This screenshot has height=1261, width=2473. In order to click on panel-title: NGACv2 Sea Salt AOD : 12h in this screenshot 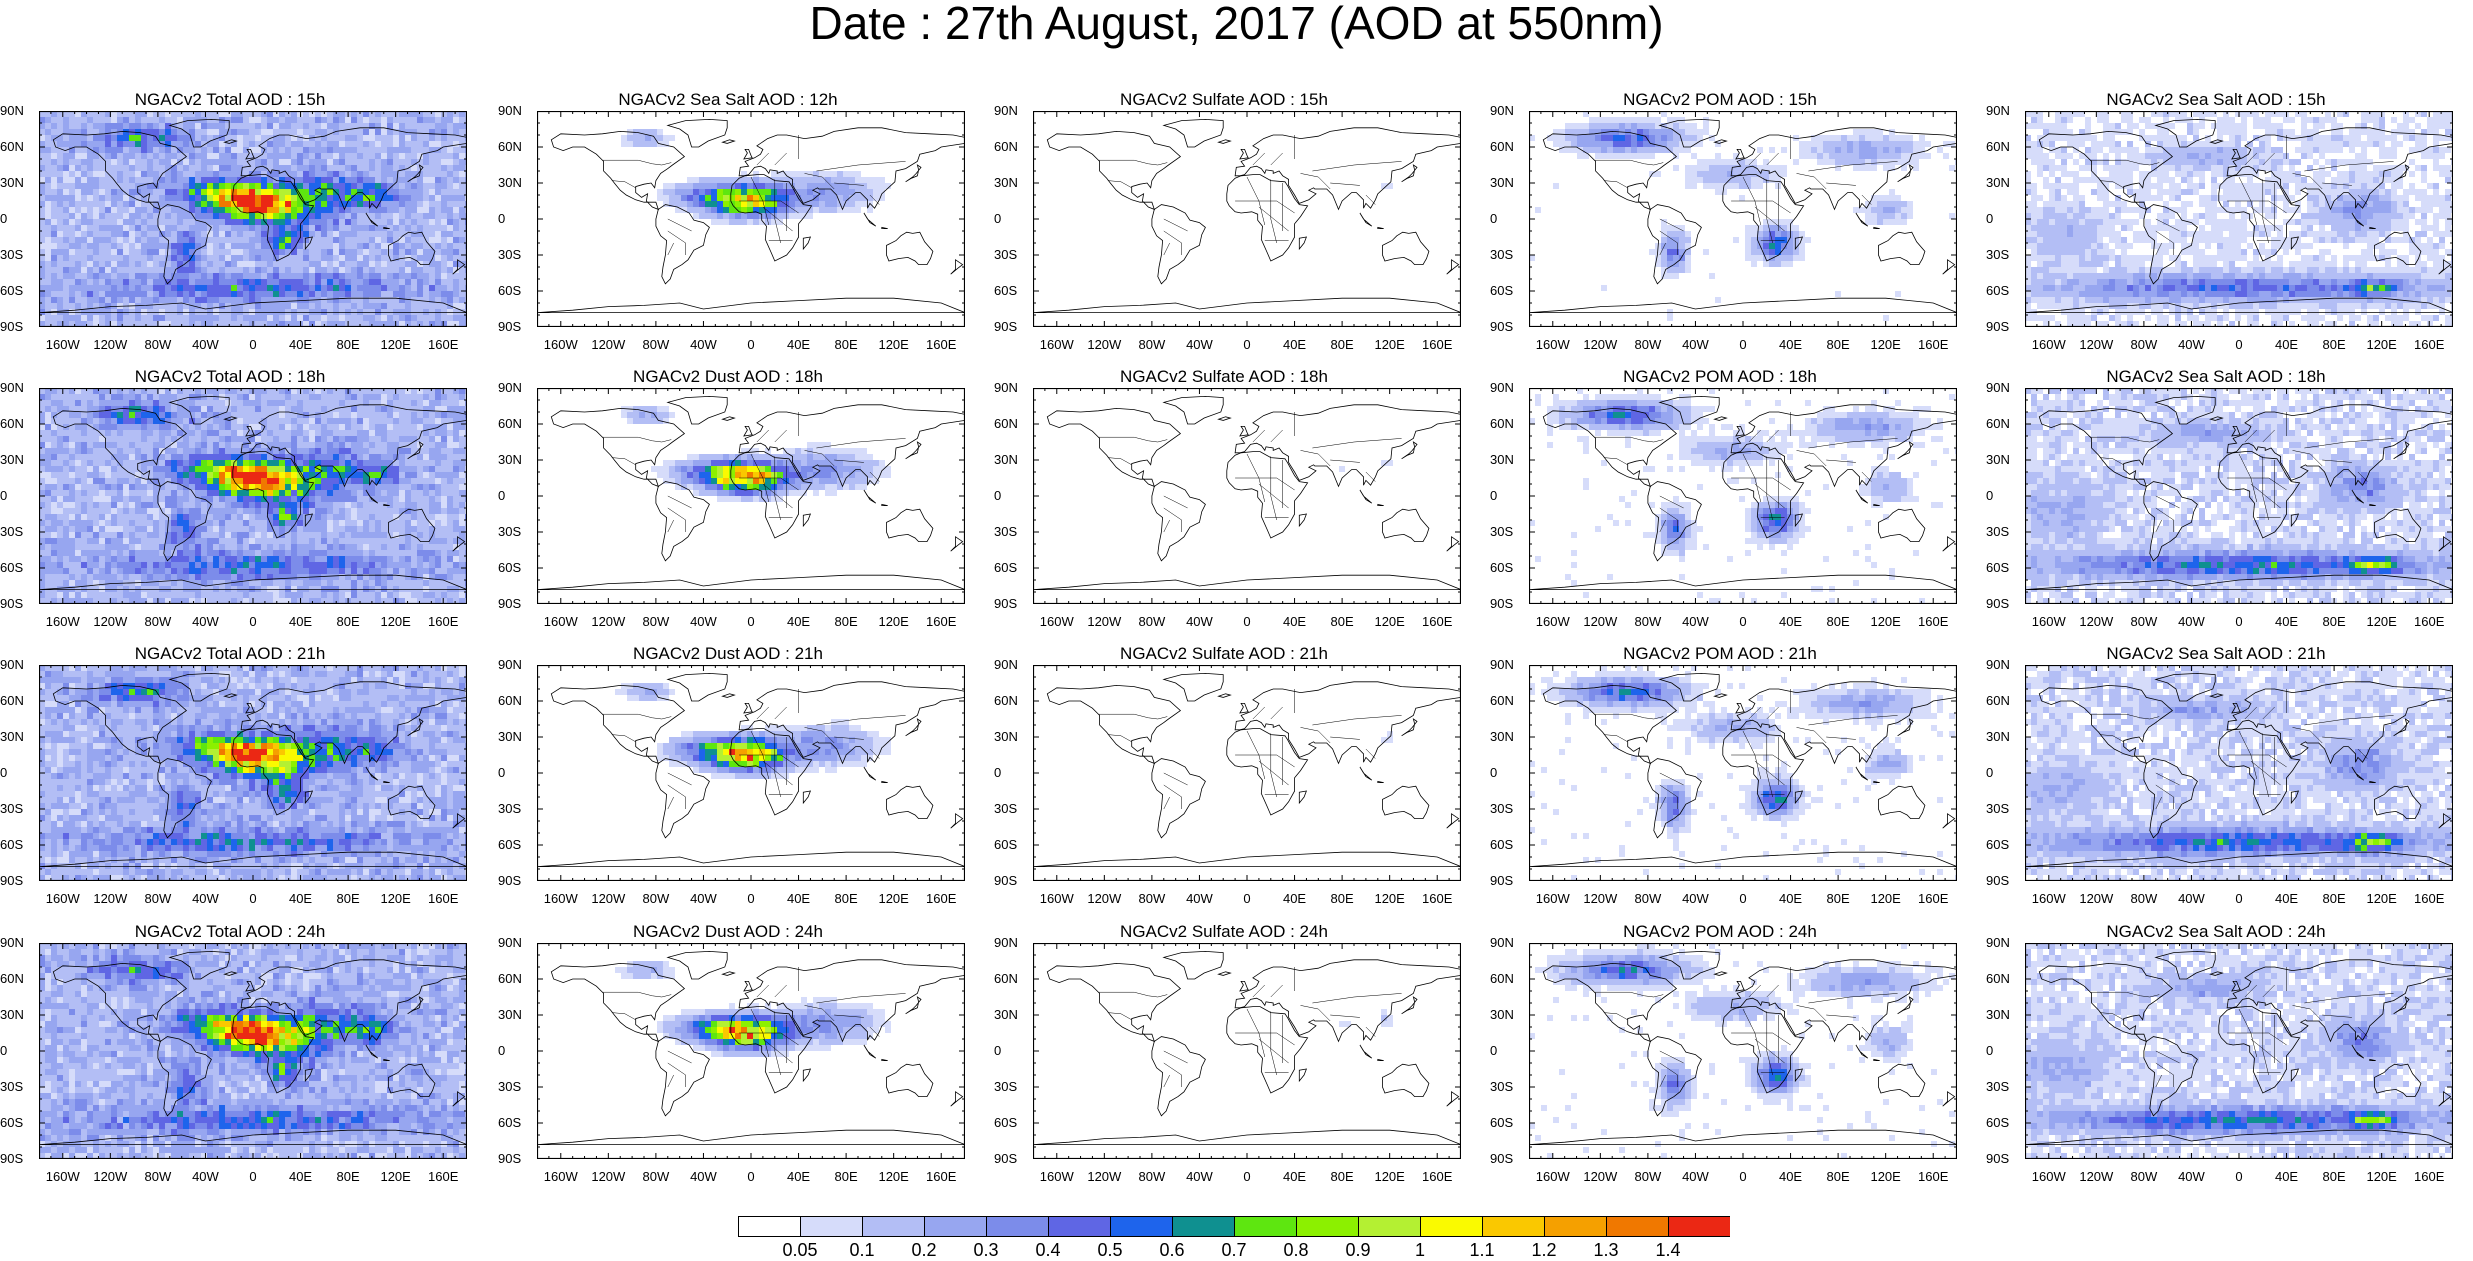, I will do `click(728, 100)`.